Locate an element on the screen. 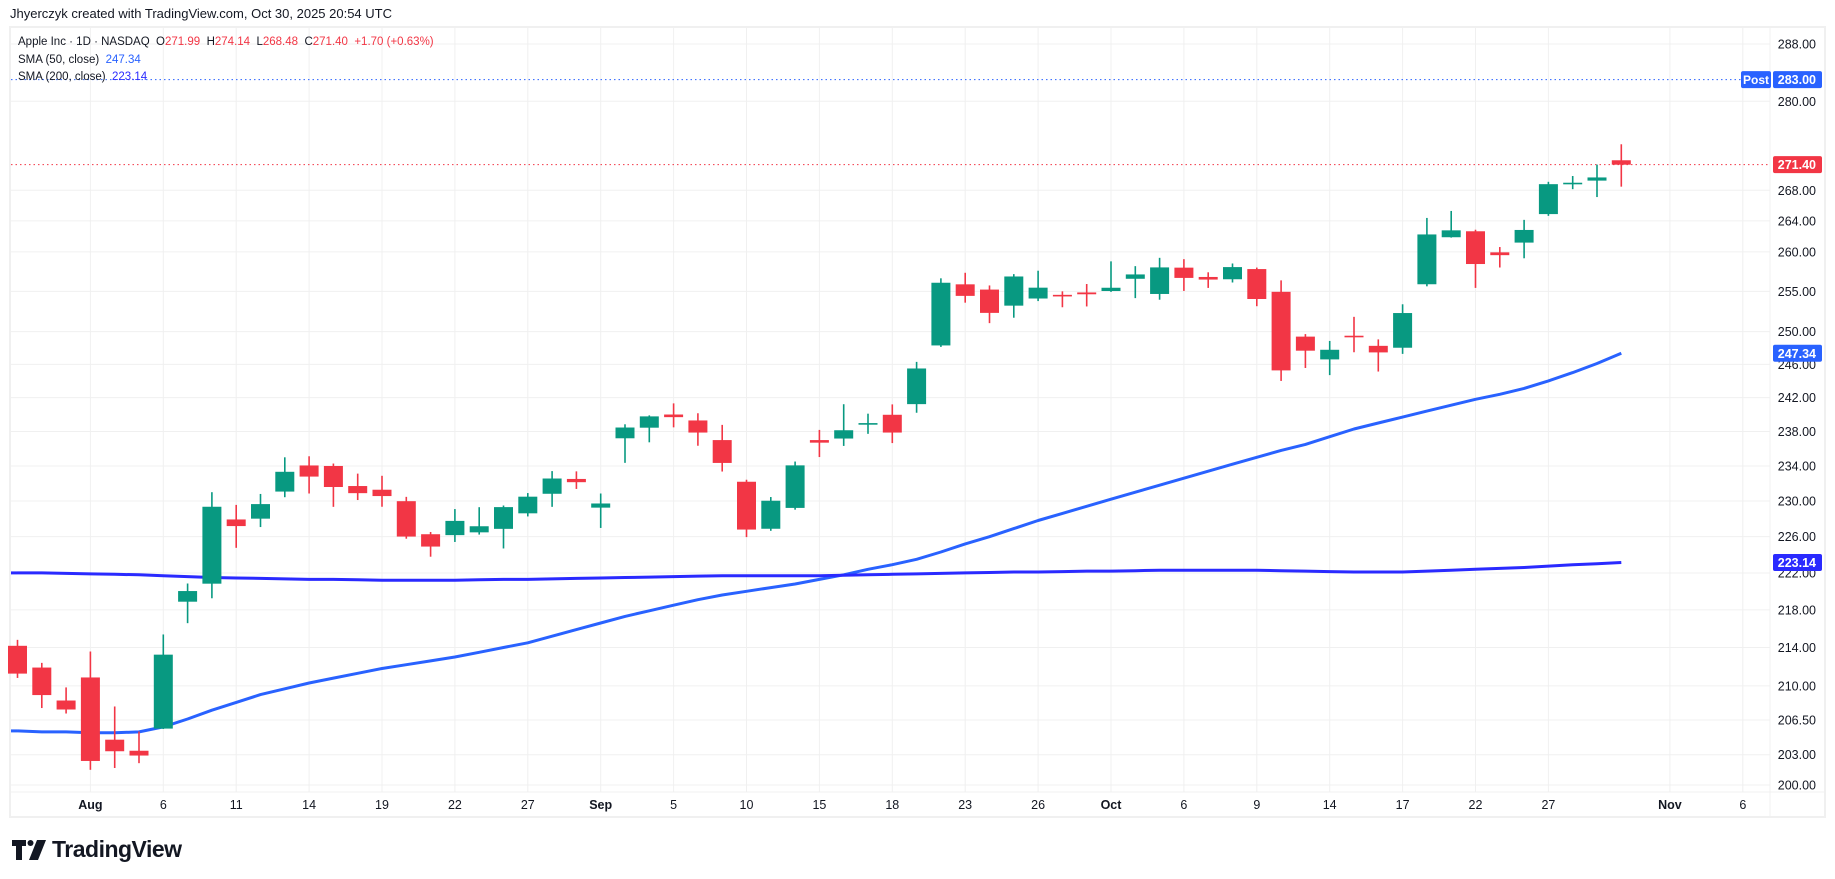  sma50-legend-row: SMA (50, close) 247.34 is located at coordinates (226, 61).